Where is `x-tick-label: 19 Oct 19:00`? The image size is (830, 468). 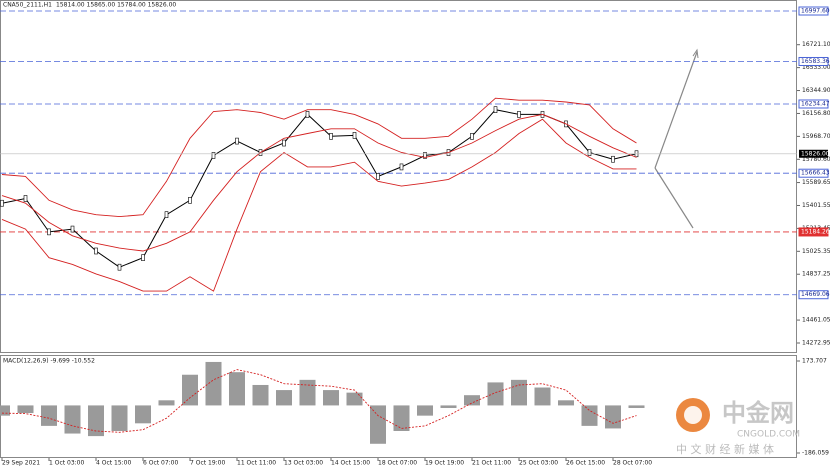 x-tick-label: 19 Oct 19:00 is located at coordinates (444, 463).